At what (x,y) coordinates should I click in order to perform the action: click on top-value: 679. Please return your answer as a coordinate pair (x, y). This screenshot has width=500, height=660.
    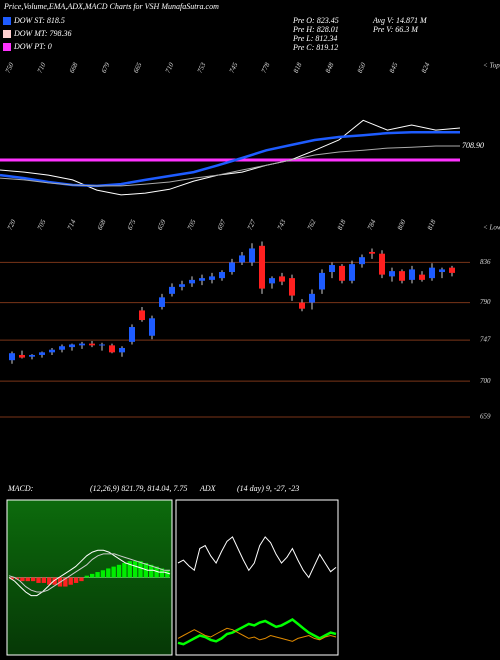
    Looking at the image, I should click on (106, 67).